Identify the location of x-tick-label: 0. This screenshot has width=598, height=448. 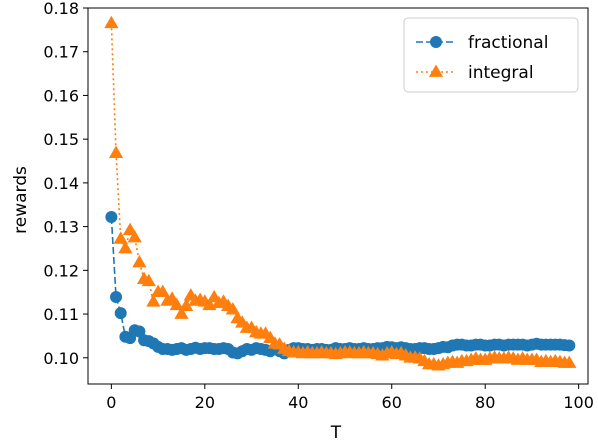
(111, 402).